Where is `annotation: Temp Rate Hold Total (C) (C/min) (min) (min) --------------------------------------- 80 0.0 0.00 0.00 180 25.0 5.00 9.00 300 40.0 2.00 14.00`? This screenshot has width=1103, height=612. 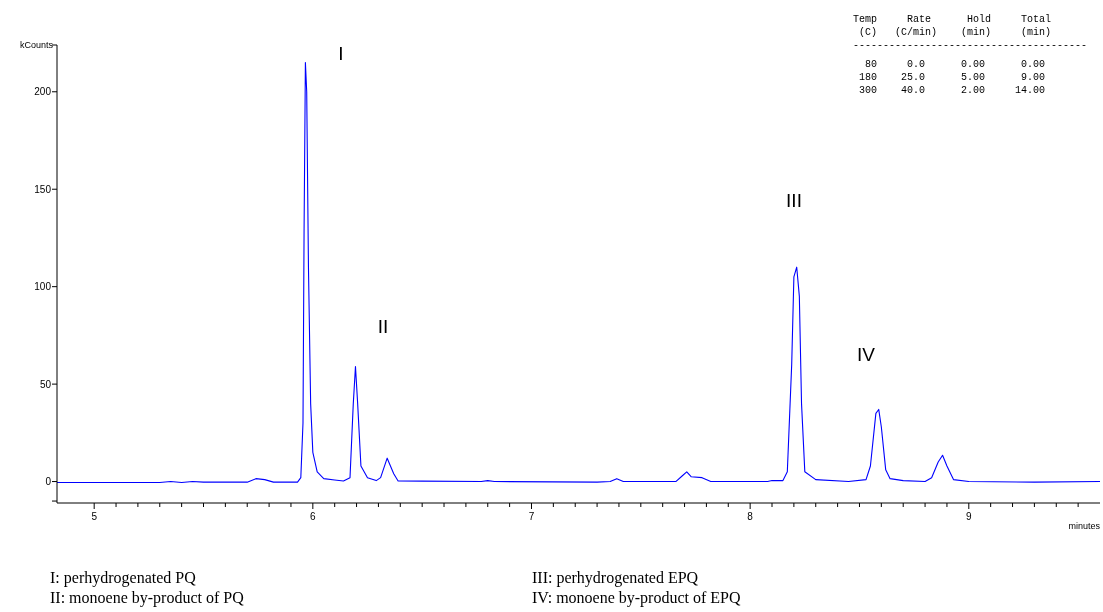
annotation: Temp Rate Hold Total (C) (C/min) (min) (min) --------------------------------------- 80 0.0 0.00 0.00 180 25.0 5.00 9.00 300 40.0 2.00 14.00 is located at coordinates (970, 55).